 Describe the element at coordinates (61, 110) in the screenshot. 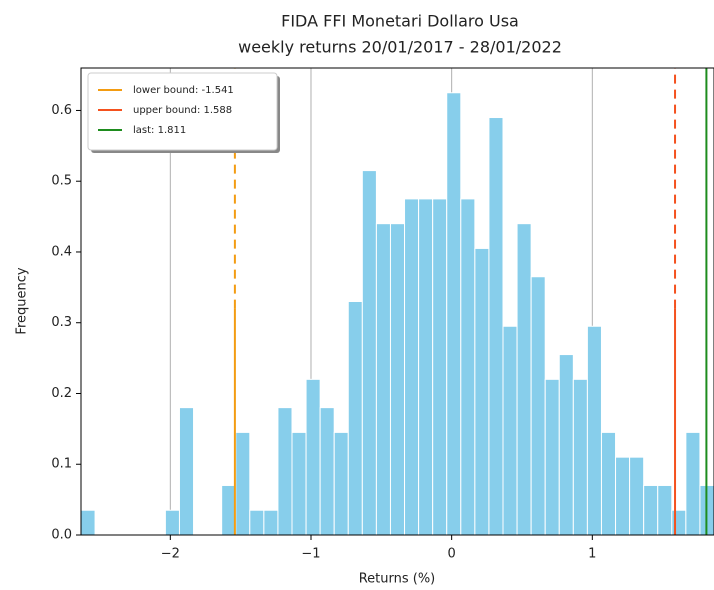

I see `y-tick-label: 0.6` at that location.